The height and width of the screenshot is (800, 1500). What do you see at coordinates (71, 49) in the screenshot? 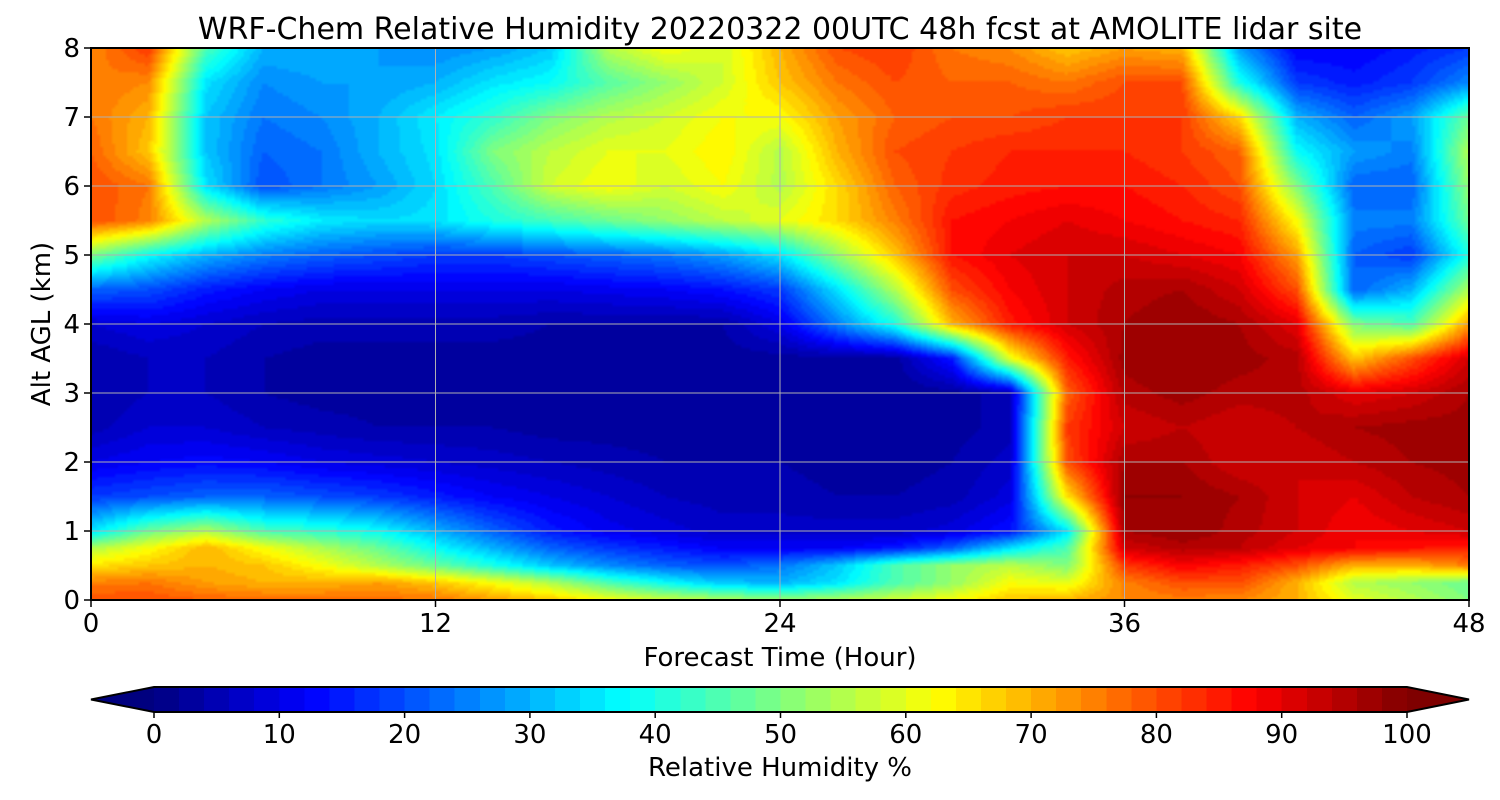
I see `y-tick-label: 8` at bounding box center [71, 49].